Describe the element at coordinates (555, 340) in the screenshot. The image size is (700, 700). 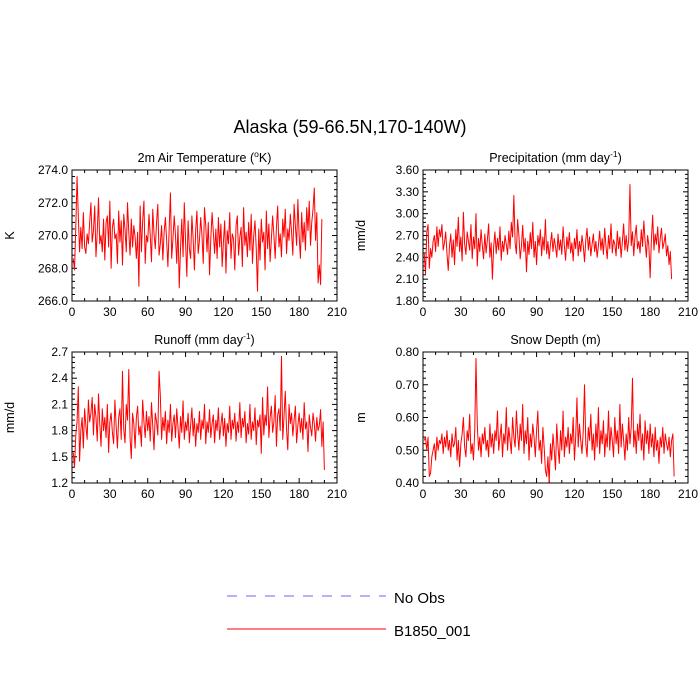
I see `panel-title: Snow Depth (m)` at that location.